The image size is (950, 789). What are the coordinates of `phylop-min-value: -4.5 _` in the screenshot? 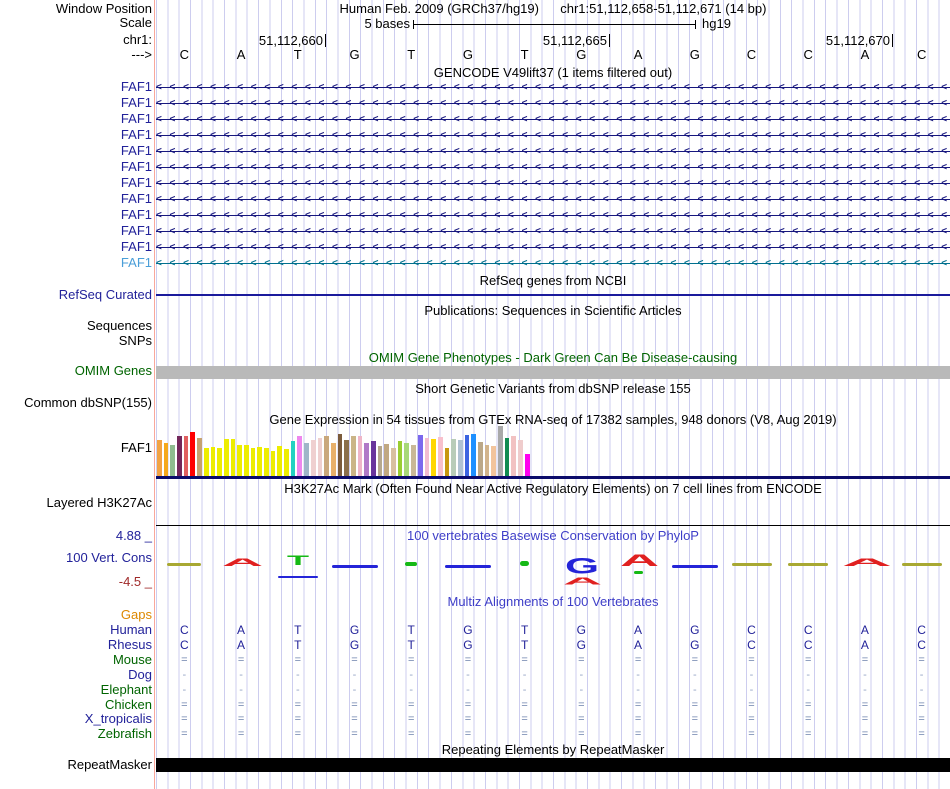 It's located at (135, 581).